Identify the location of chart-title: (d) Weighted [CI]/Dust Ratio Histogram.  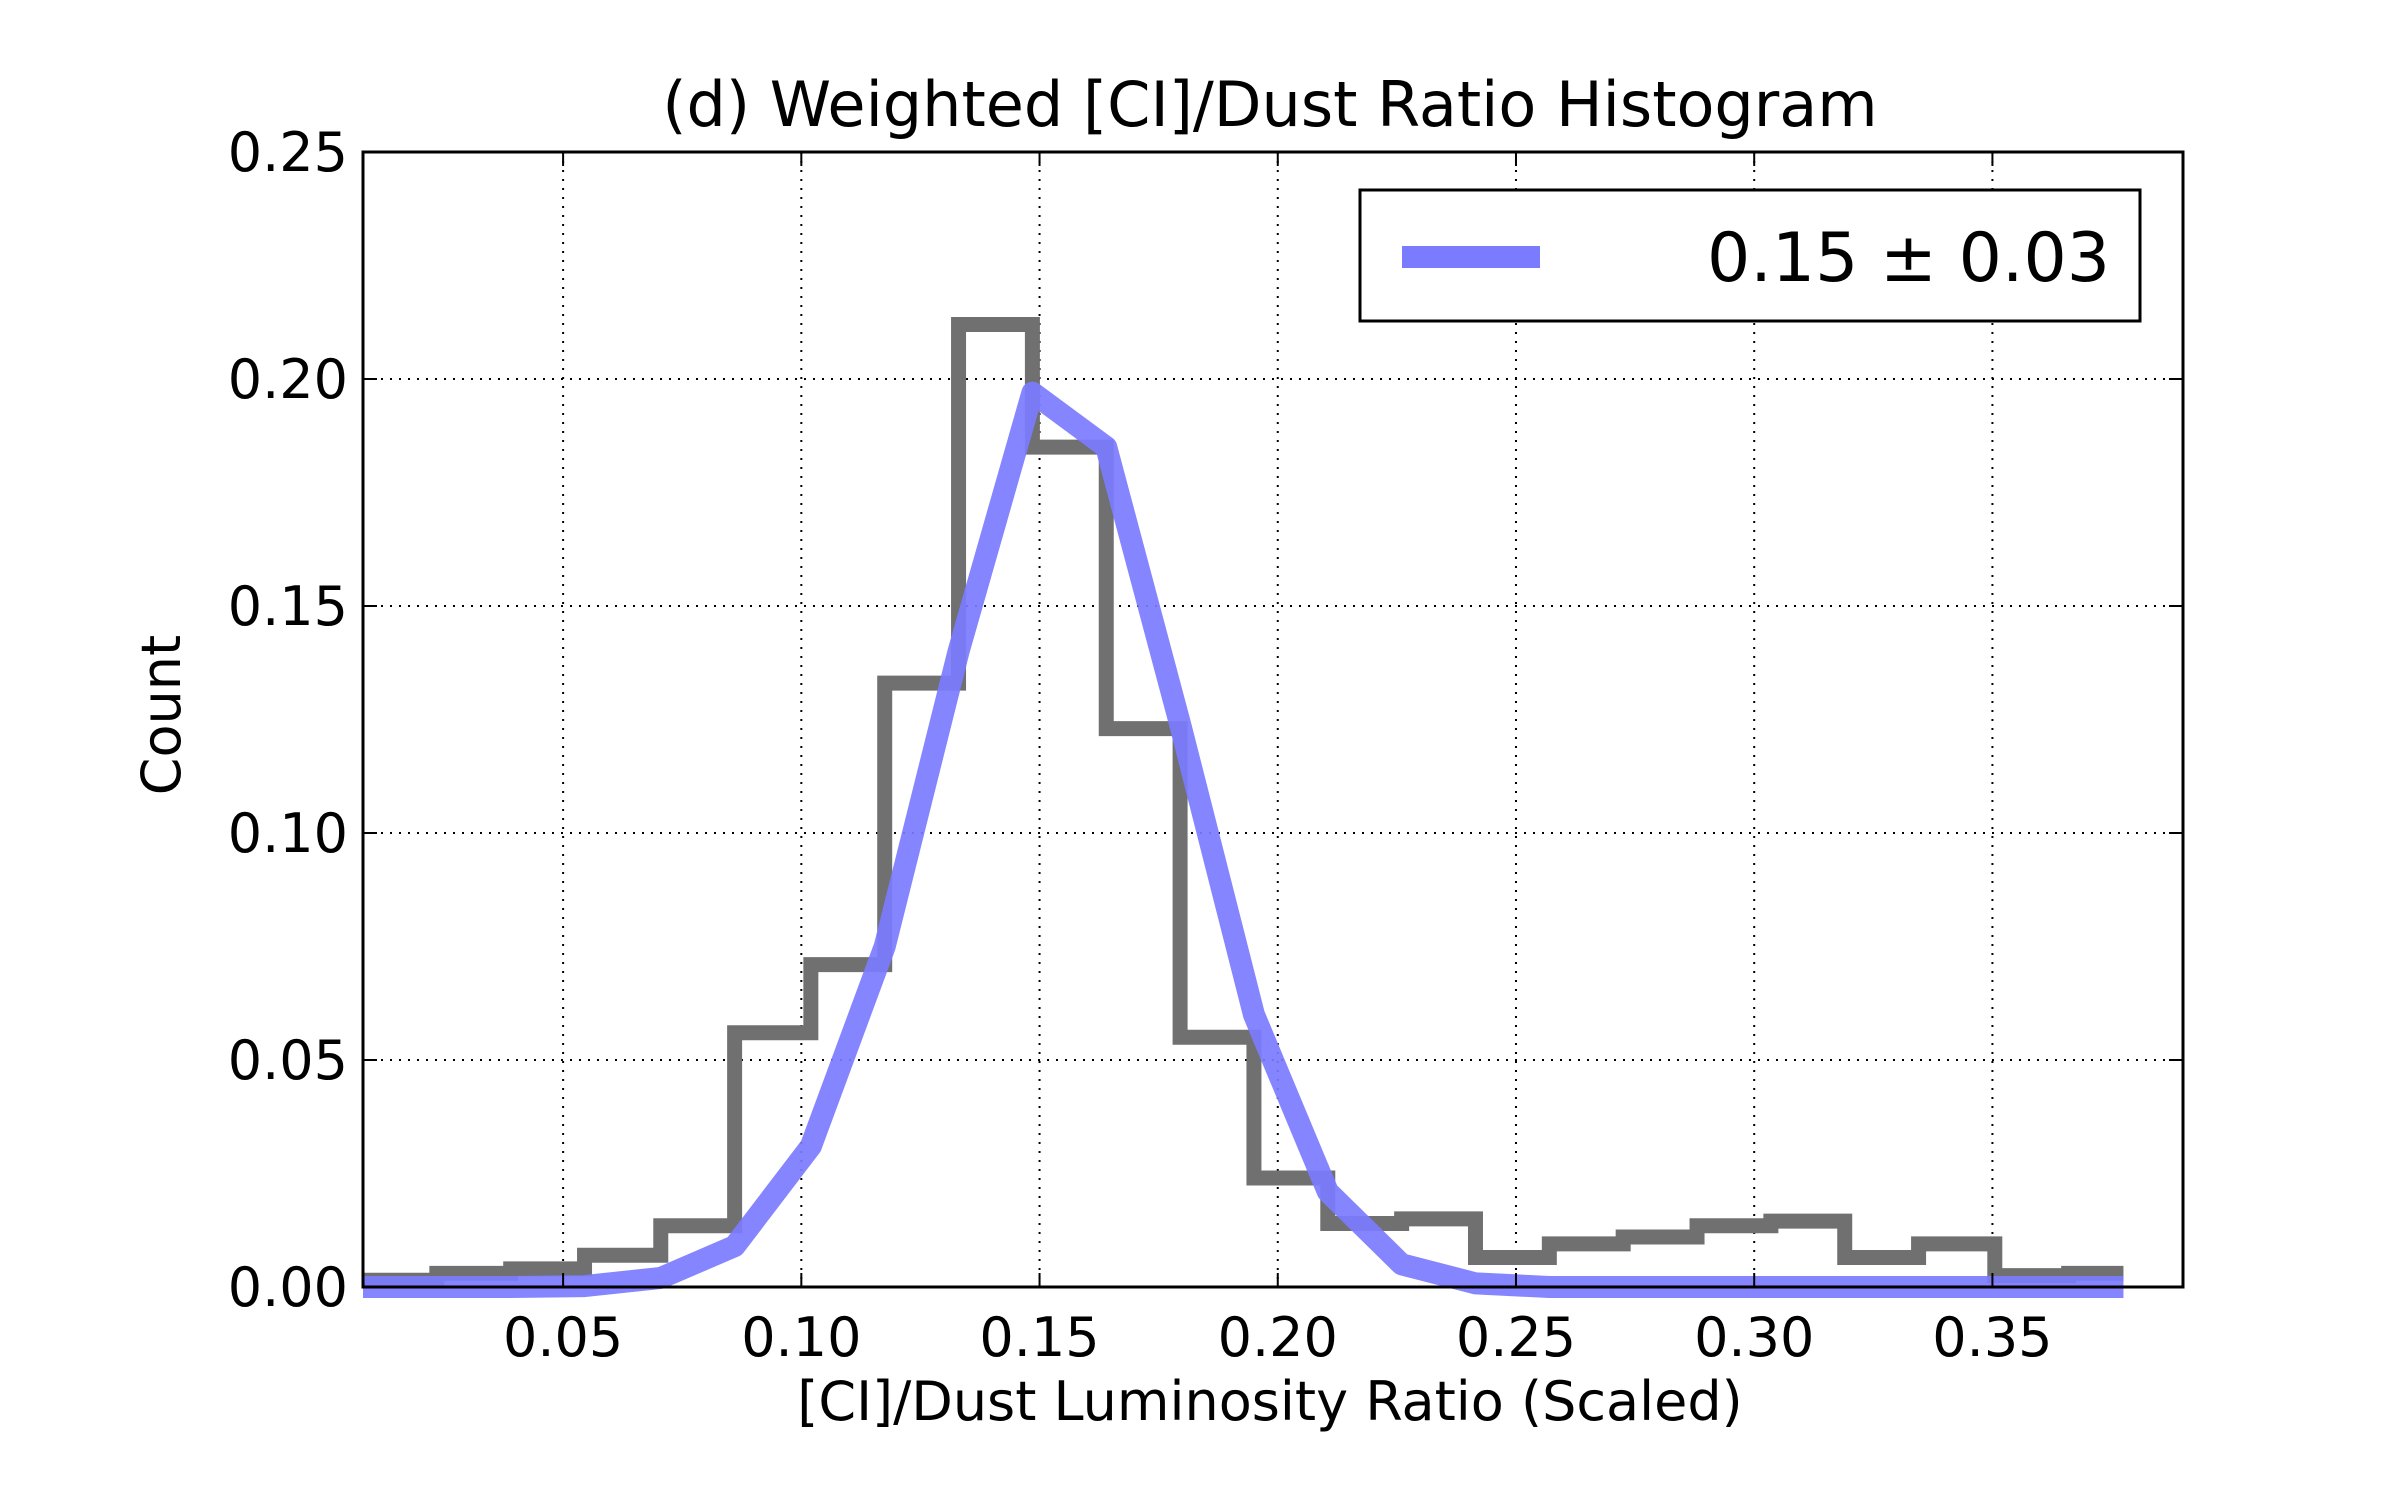
(1269, 104).